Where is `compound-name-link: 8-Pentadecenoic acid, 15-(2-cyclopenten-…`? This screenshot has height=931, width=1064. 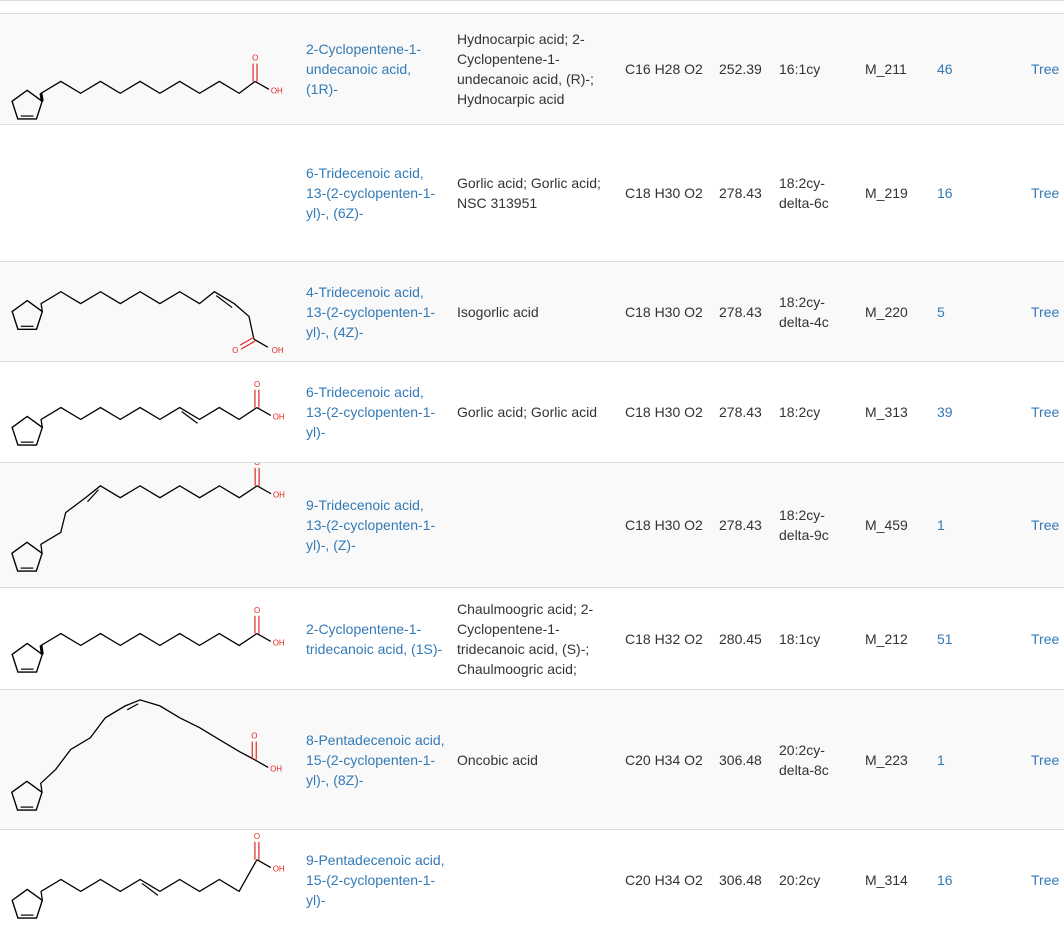 compound-name-link: 8-Pentadecenoic acid, 15-(2-cyclopenten-… is located at coordinates (375, 759).